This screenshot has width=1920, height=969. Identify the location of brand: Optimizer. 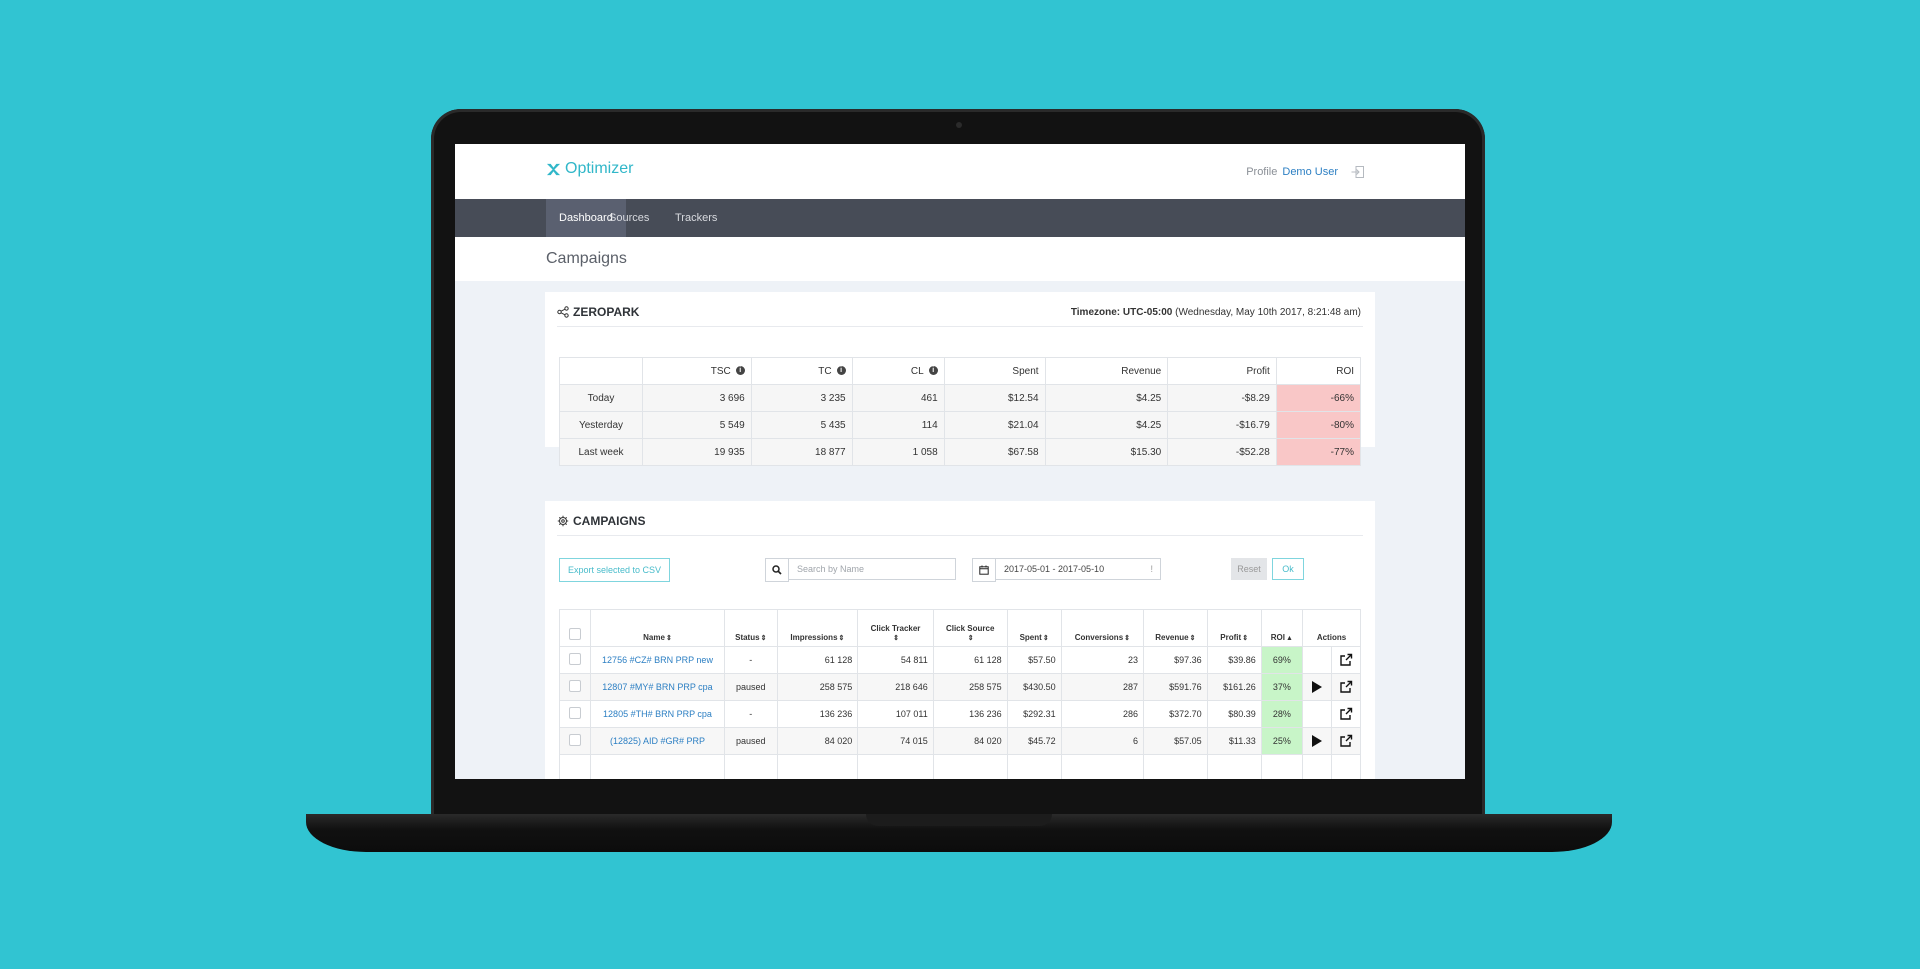
(589, 169).